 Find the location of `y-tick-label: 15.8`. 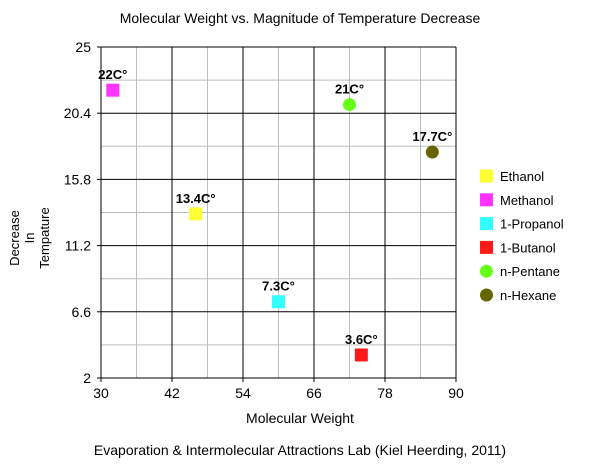

y-tick-label: 15.8 is located at coordinates (77, 179).